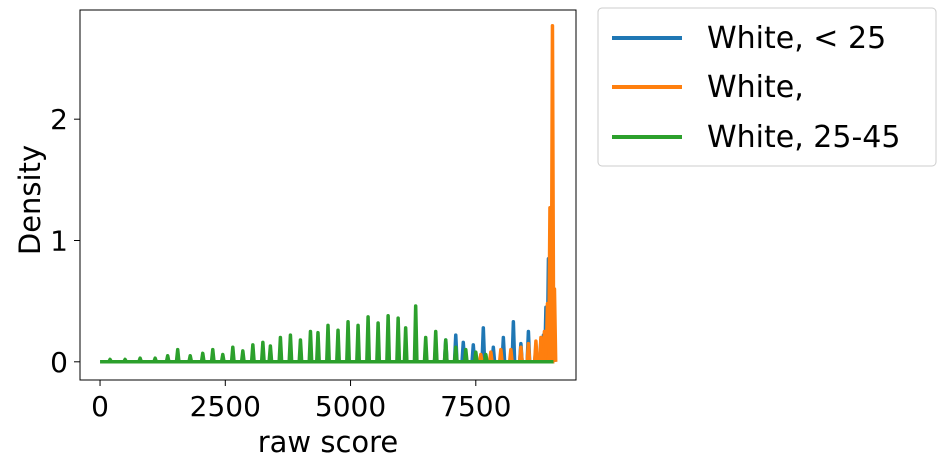 This screenshot has width=945, height=470. Describe the element at coordinates (796, 38) in the screenshot. I see `legend-entry-0: White, < 25` at that location.